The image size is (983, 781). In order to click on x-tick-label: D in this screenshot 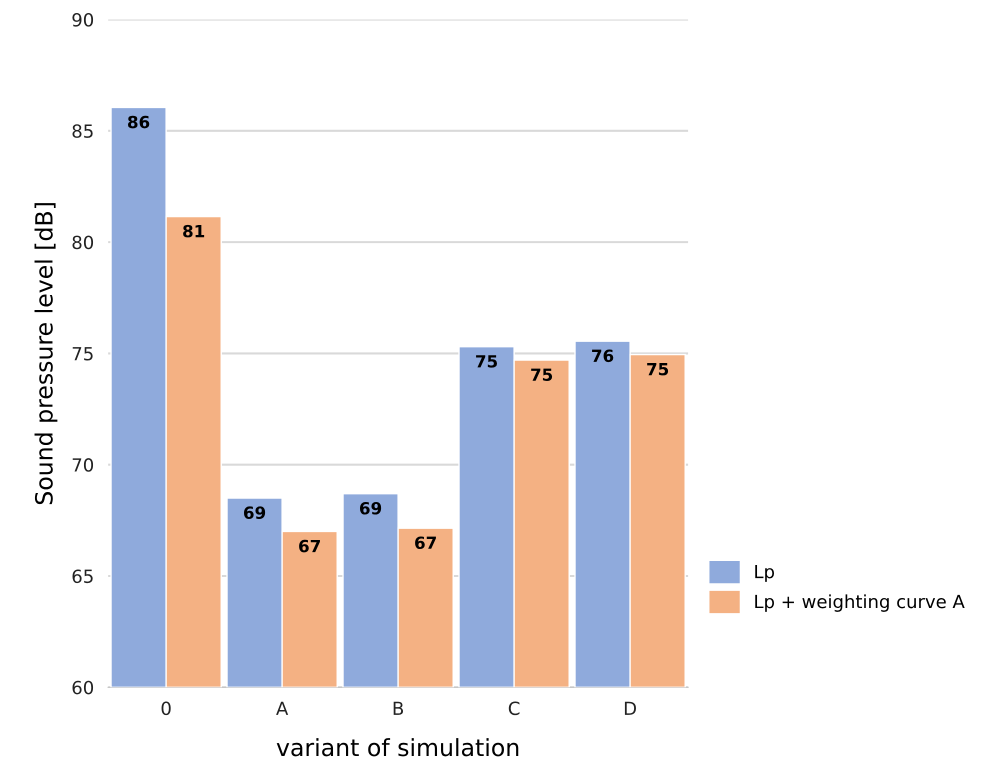, I will do `click(630, 708)`.